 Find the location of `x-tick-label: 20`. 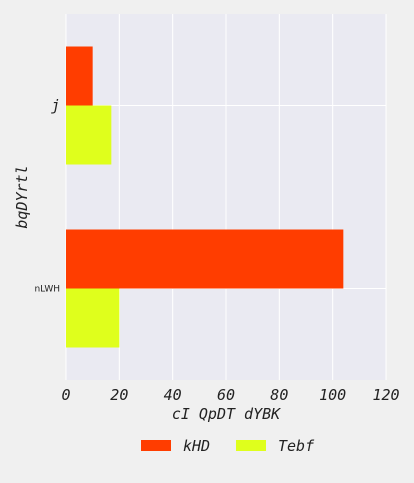

x-tick-label: 20 is located at coordinates (119, 395).